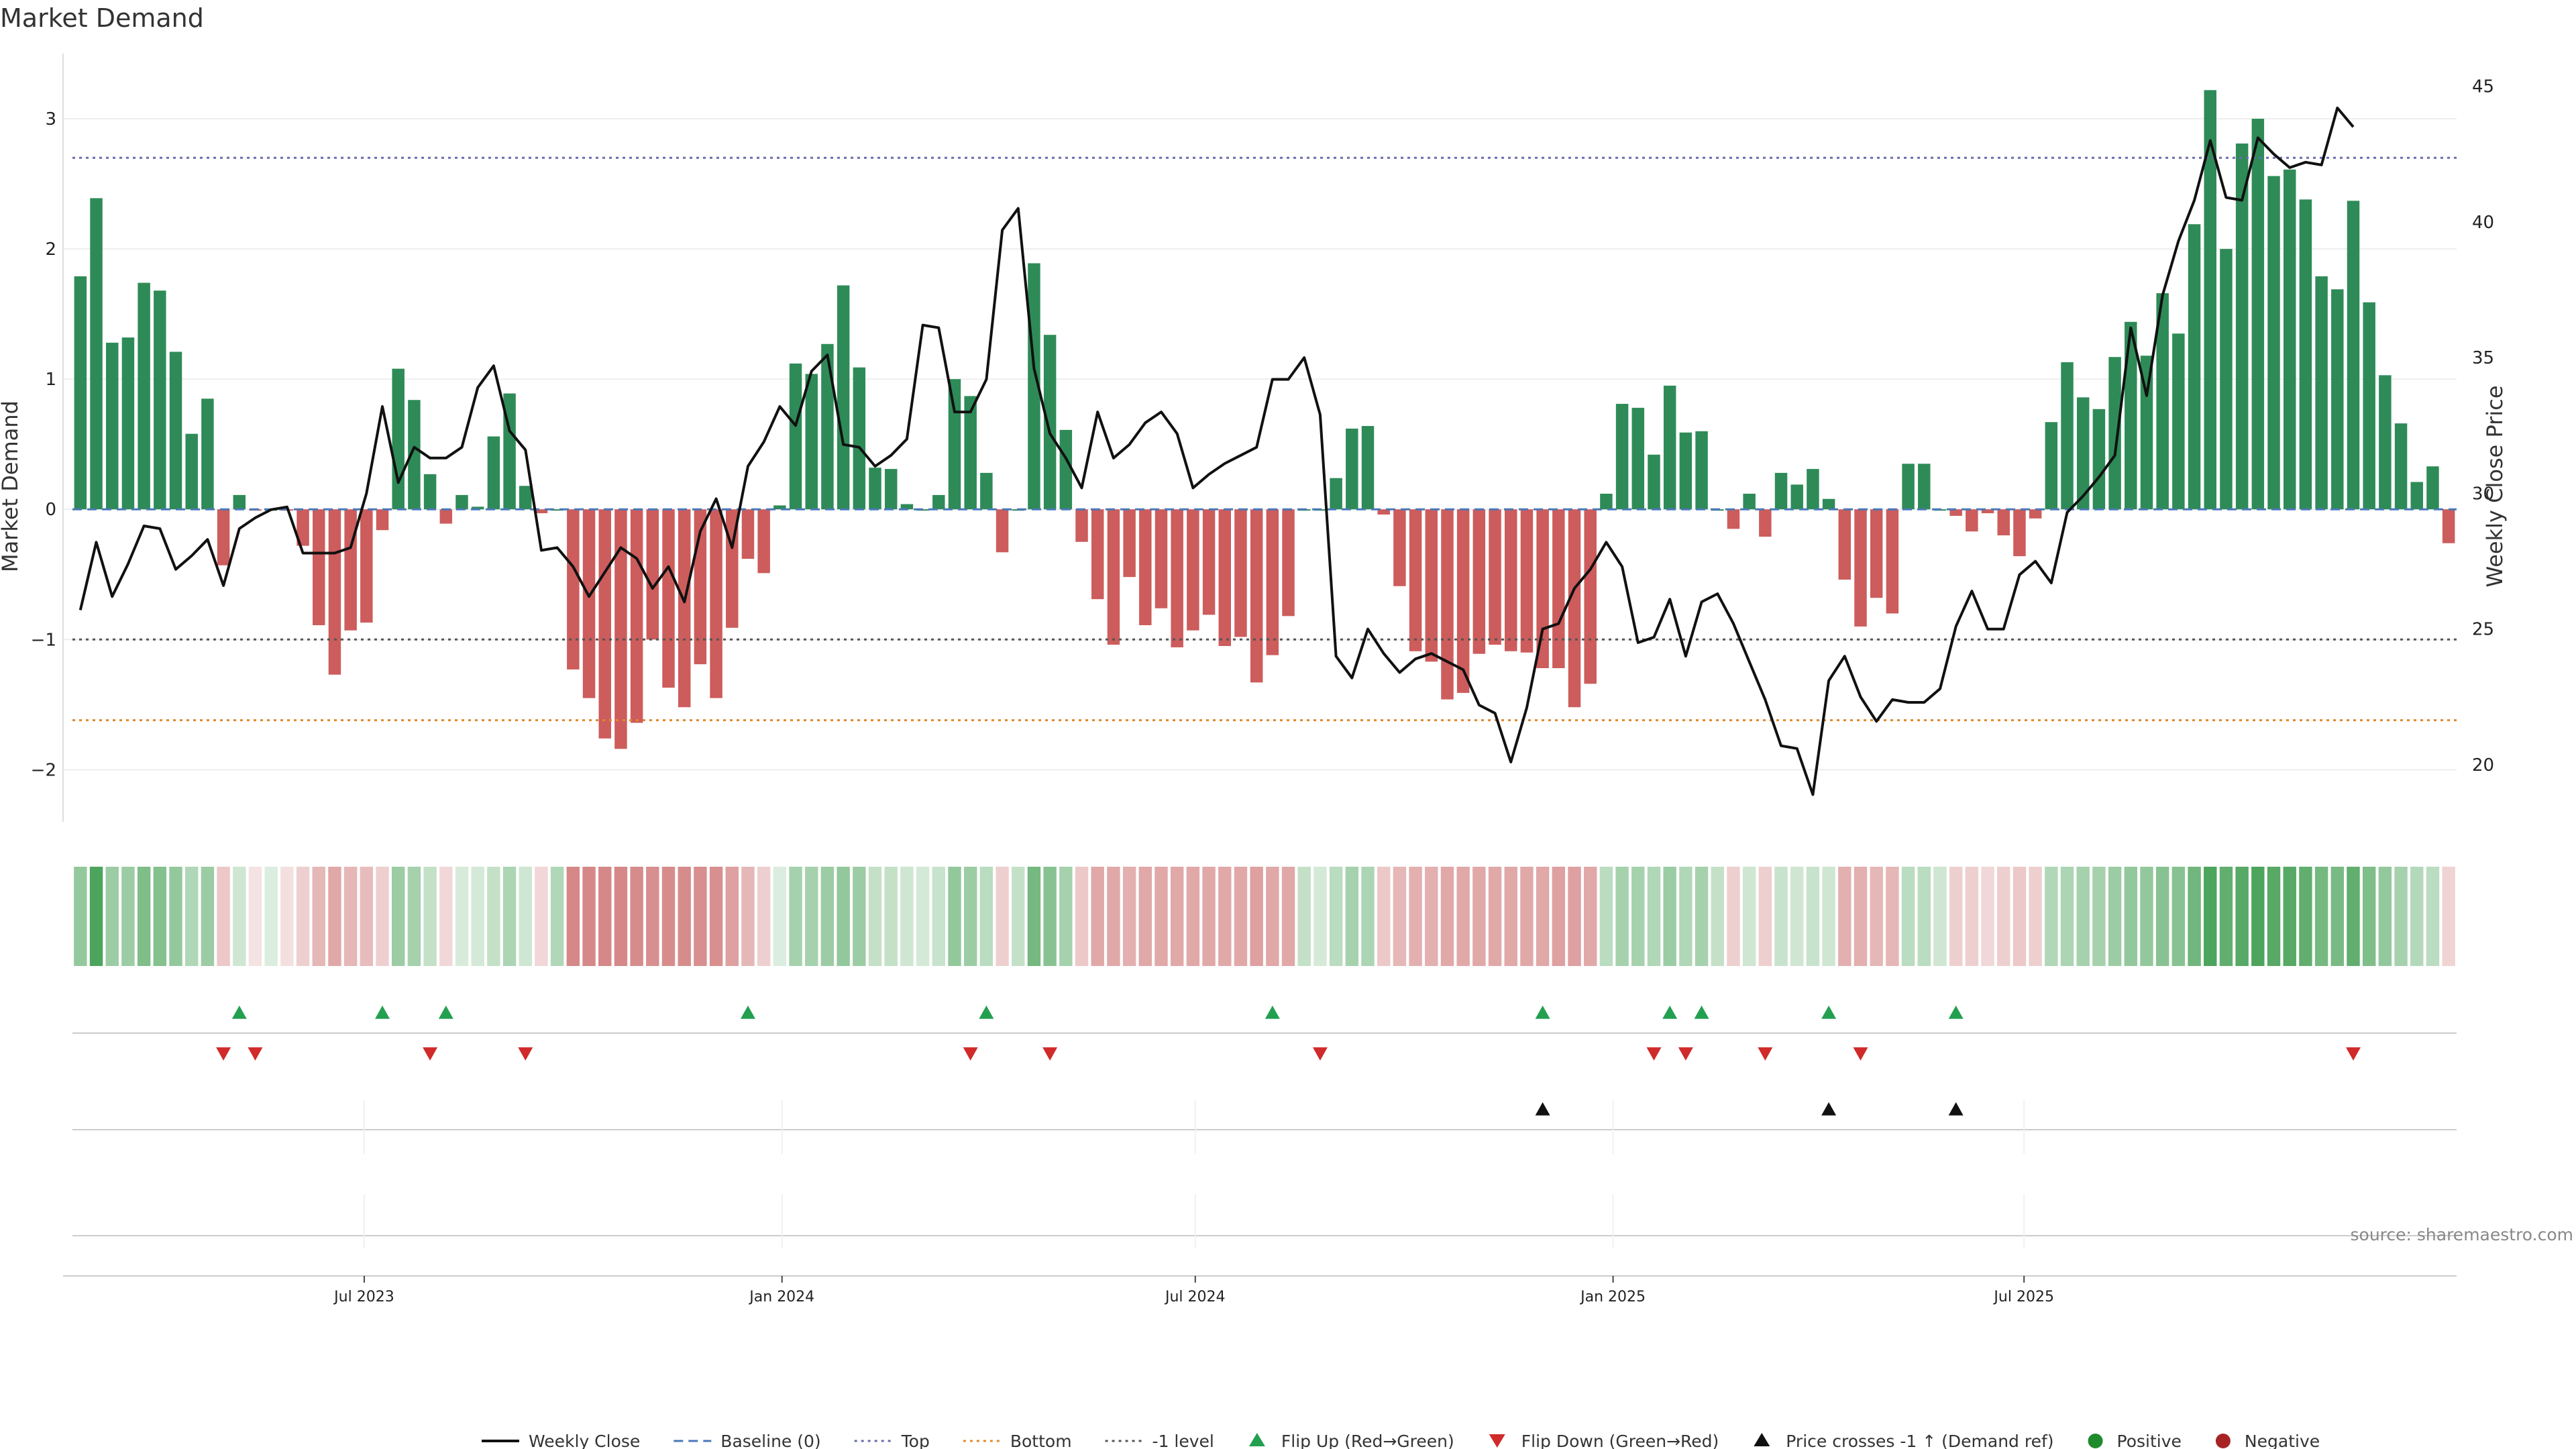 The image size is (2576, 1449). What do you see at coordinates (1041, 1440) in the screenshot?
I see `legend-label: Bottom` at bounding box center [1041, 1440].